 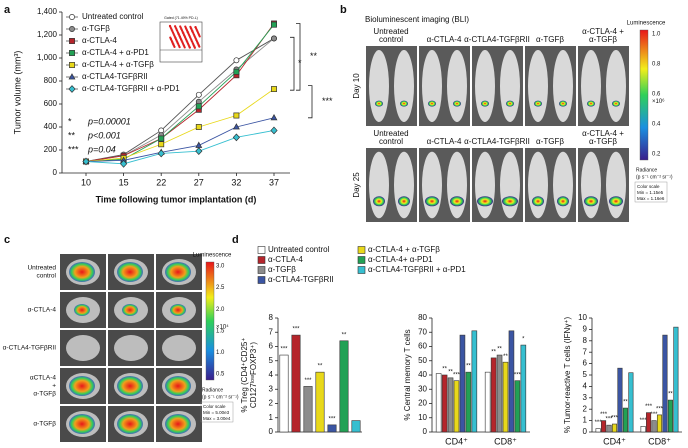 I want to click on legend-label: α-CTLA4-TGFβRII, so click(x=301, y=279).